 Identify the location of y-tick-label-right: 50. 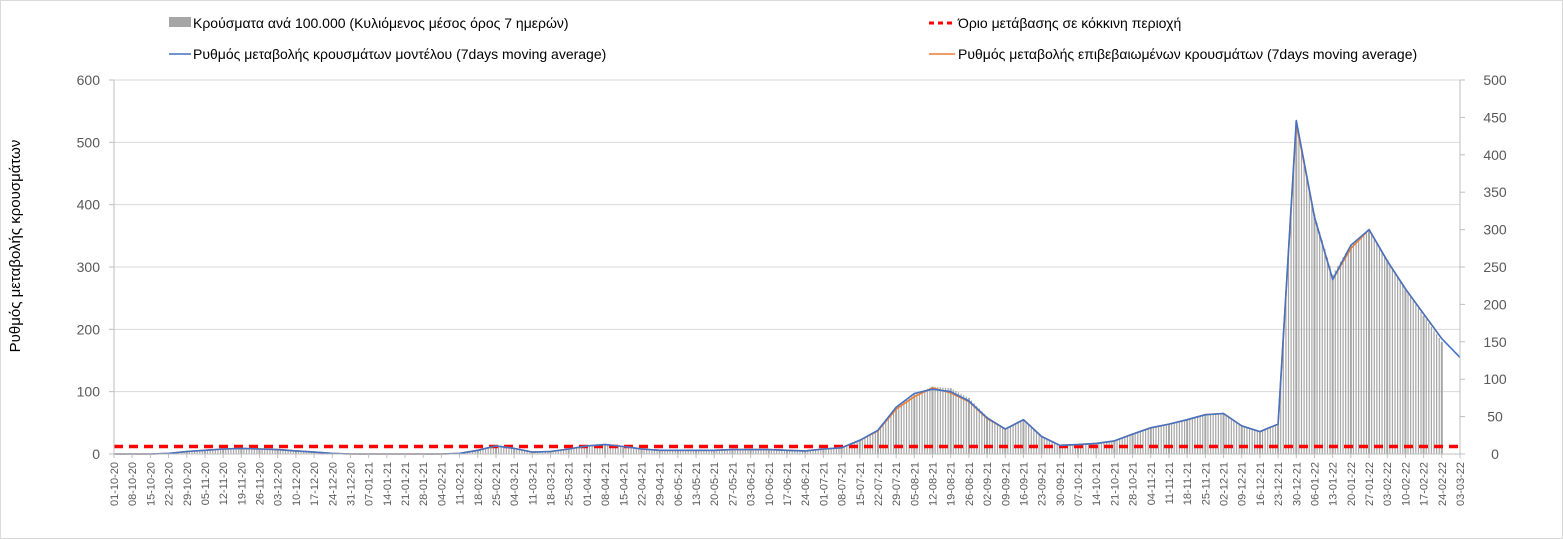
(1495, 417).